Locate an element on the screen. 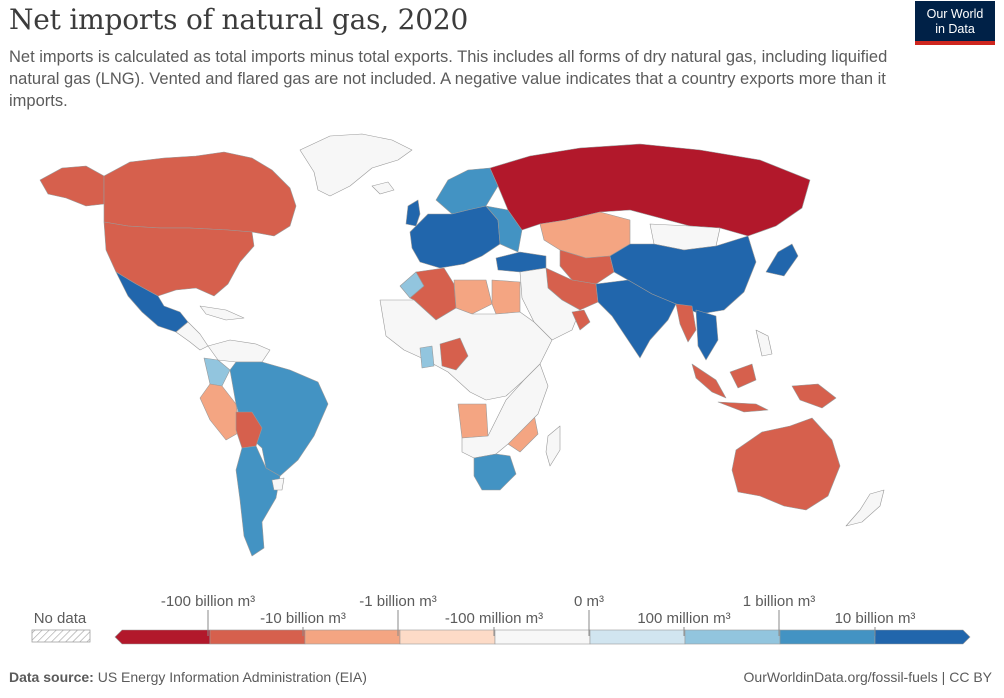  legend-color-bins is located at coordinates (542, 637).